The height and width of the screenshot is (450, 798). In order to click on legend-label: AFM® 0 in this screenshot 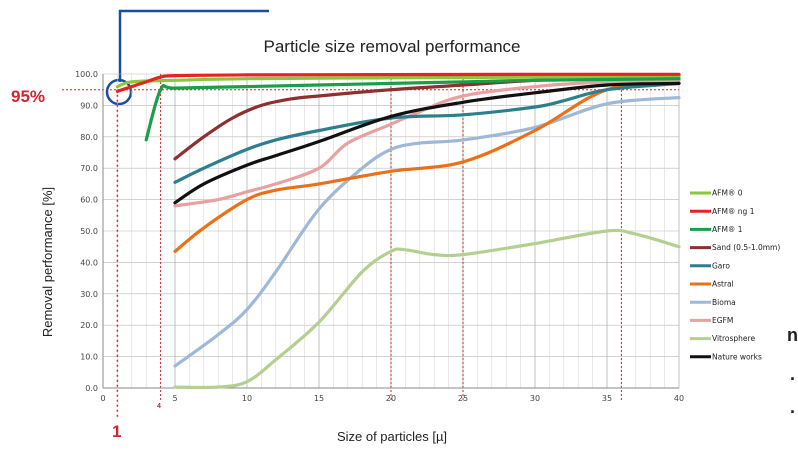, I will do `click(727, 193)`.